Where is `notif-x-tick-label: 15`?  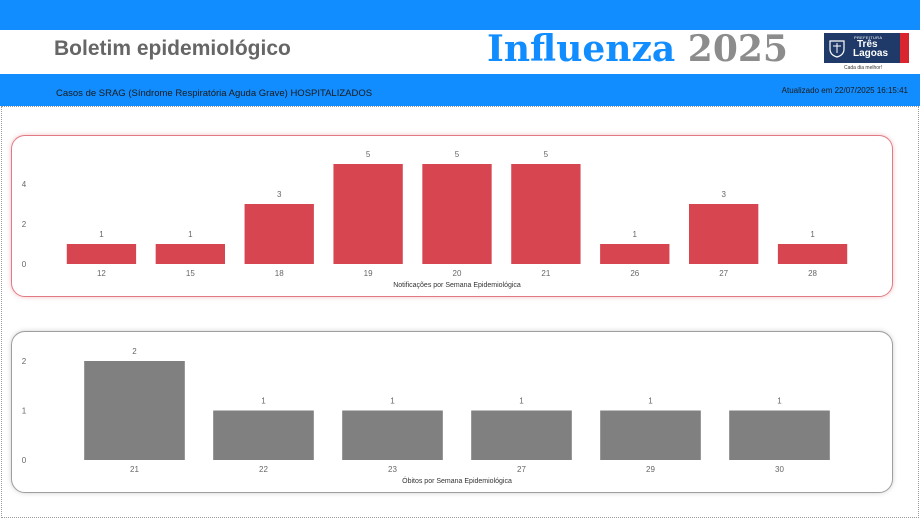 notif-x-tick-label: 15 is located at coordinates (190, 273).